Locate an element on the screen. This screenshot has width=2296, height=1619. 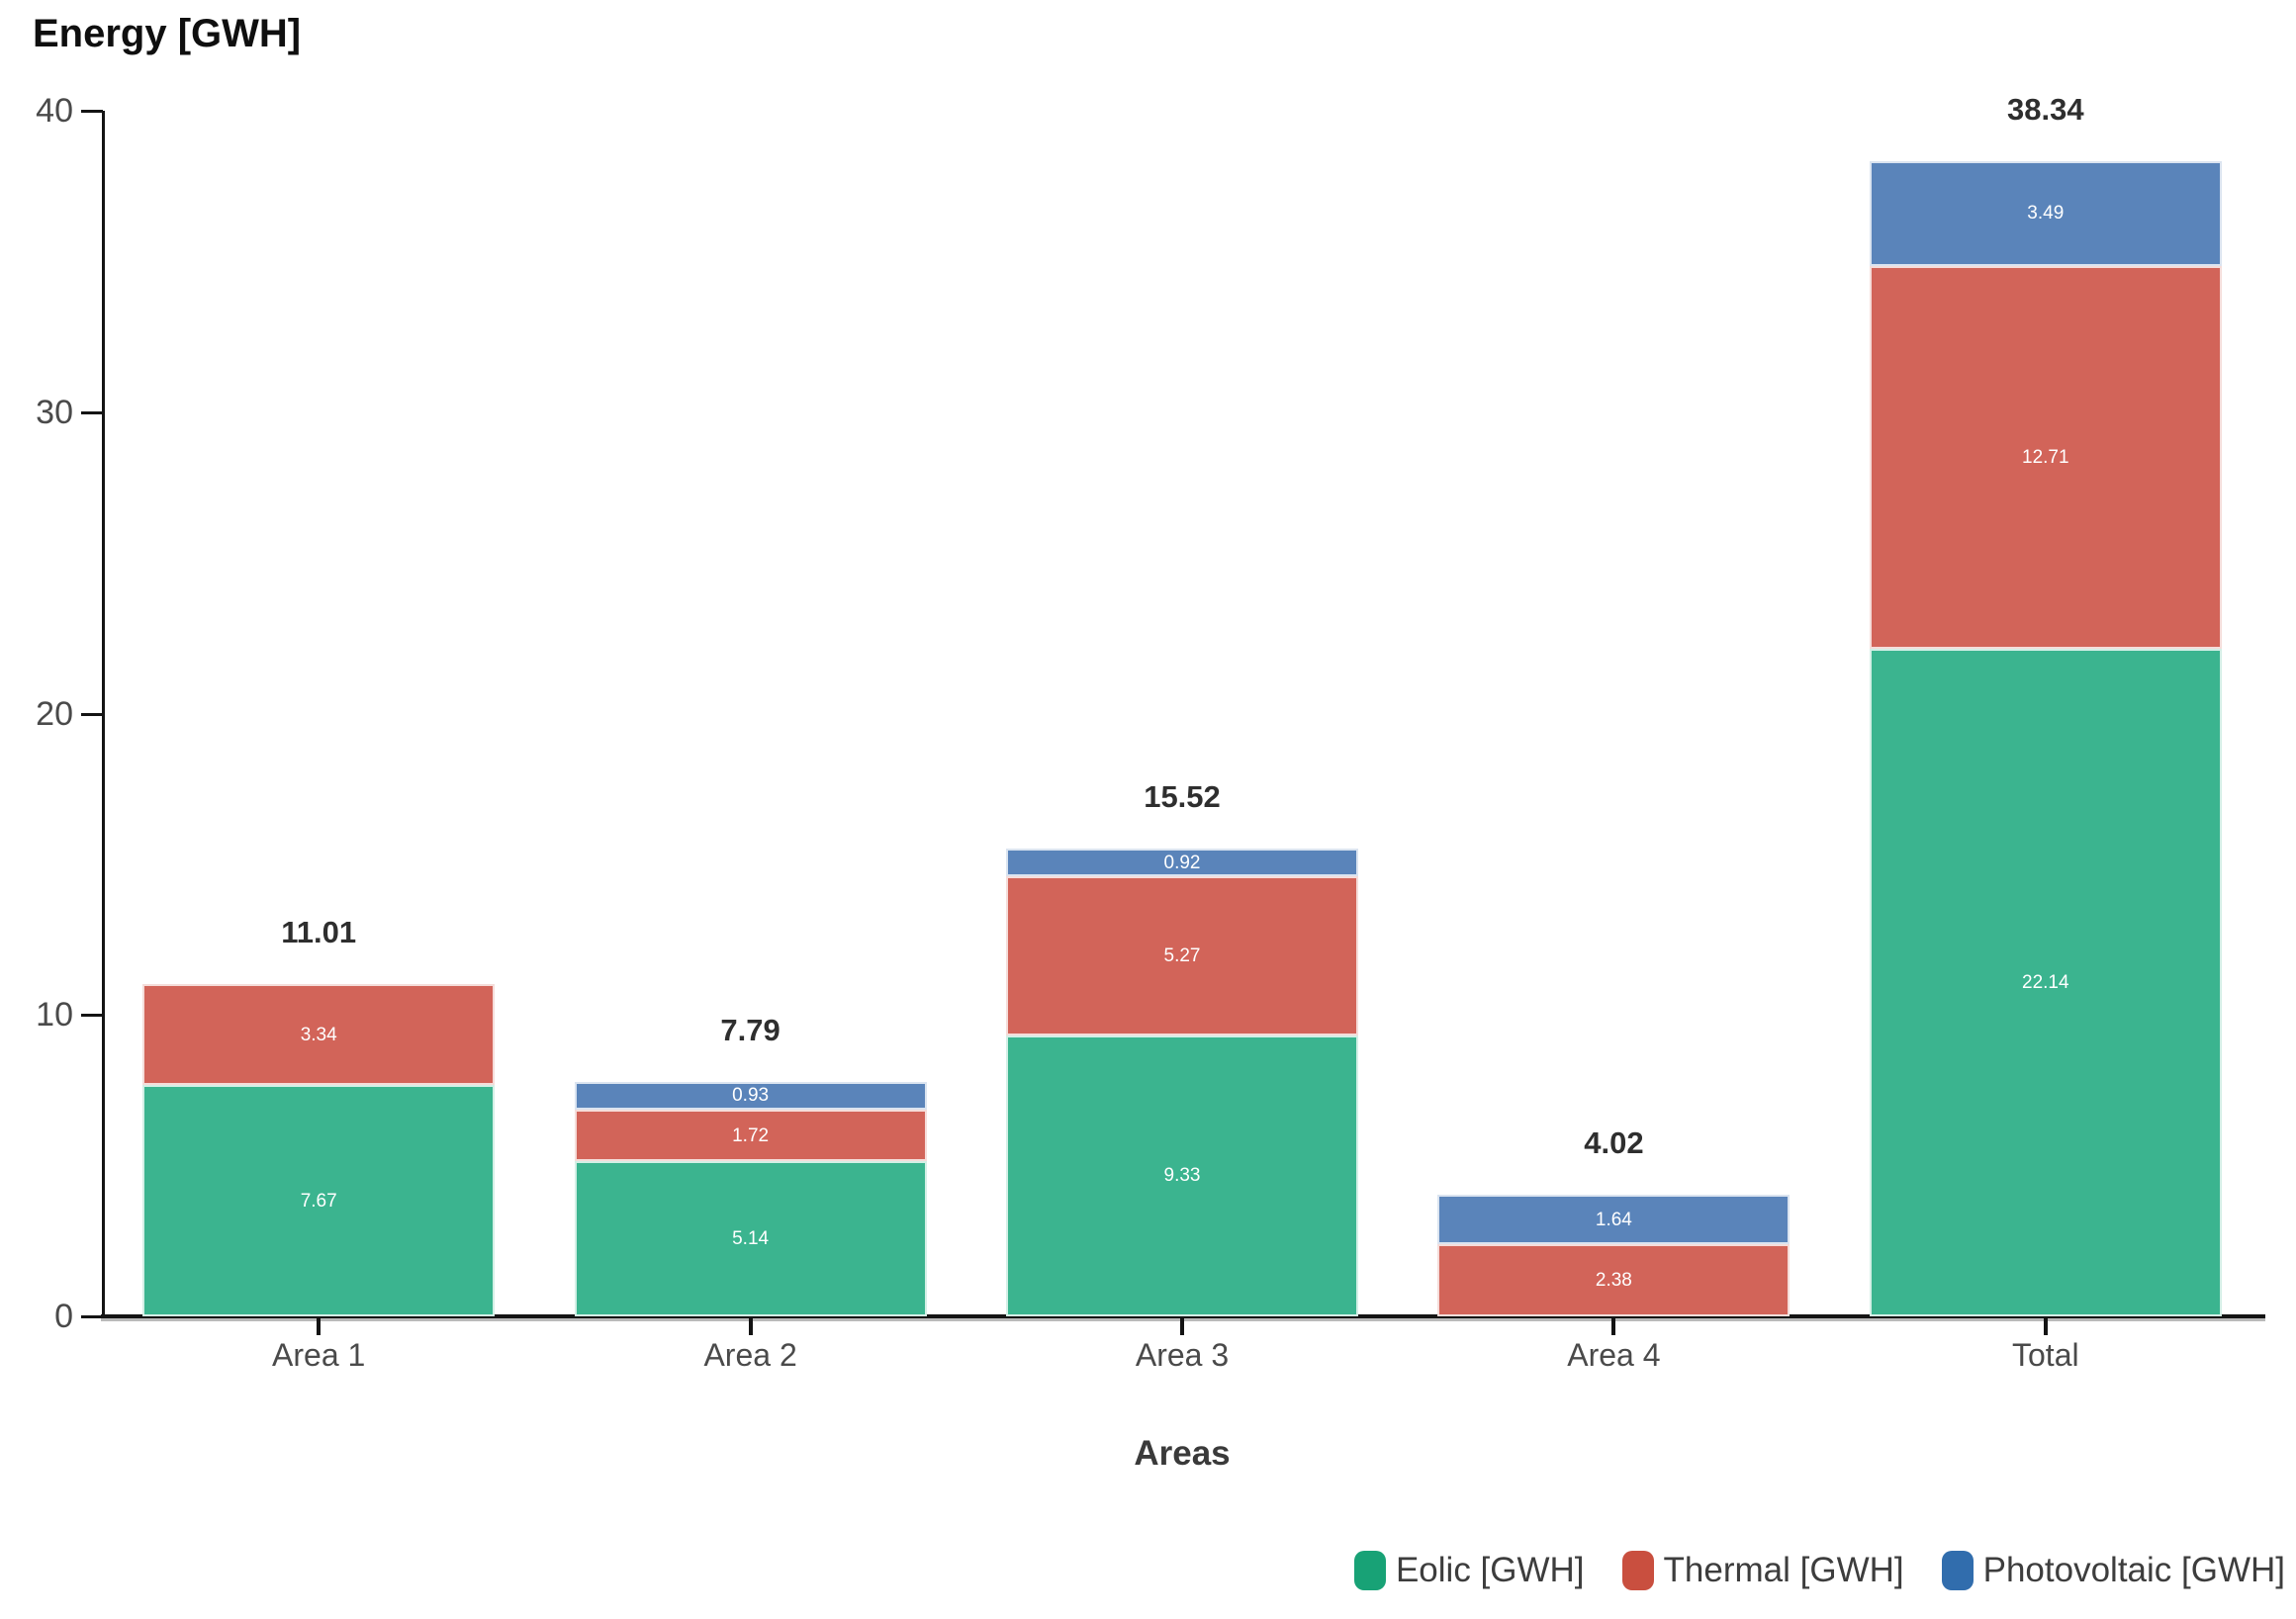
bar-segment-photovoltaic: 0.93 is located at coordinates (750, 1095).